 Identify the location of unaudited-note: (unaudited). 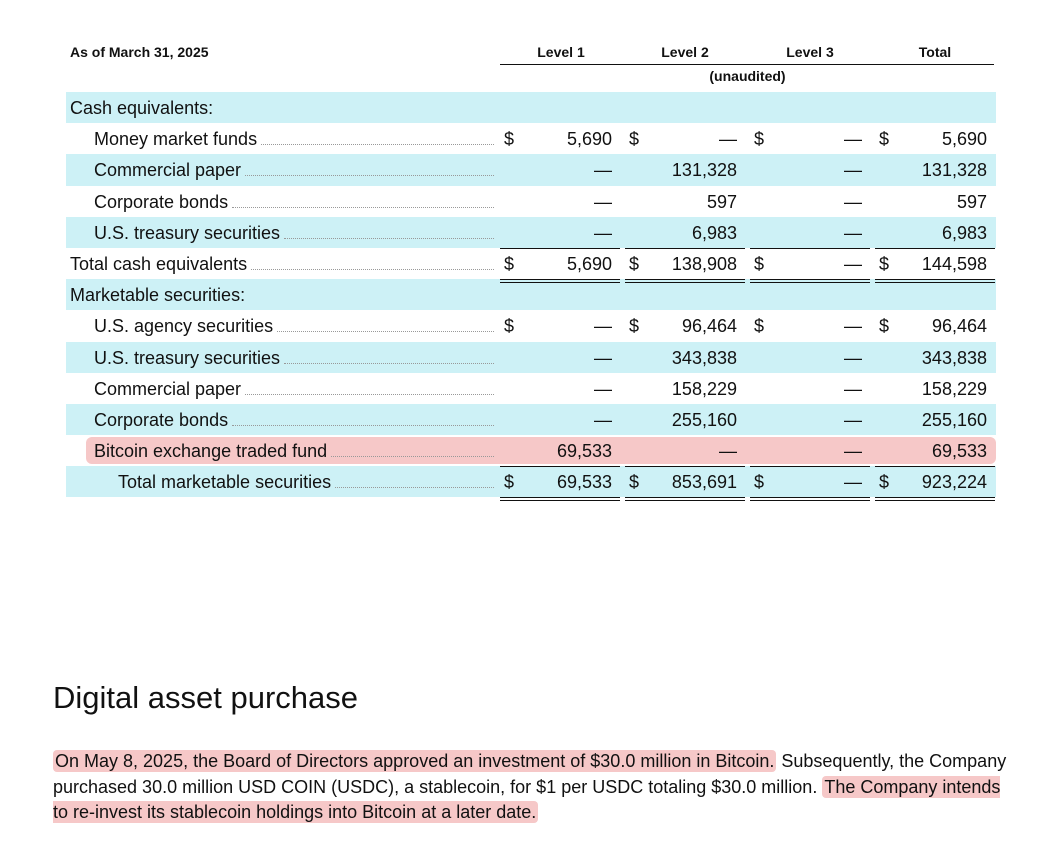
(747, 76).